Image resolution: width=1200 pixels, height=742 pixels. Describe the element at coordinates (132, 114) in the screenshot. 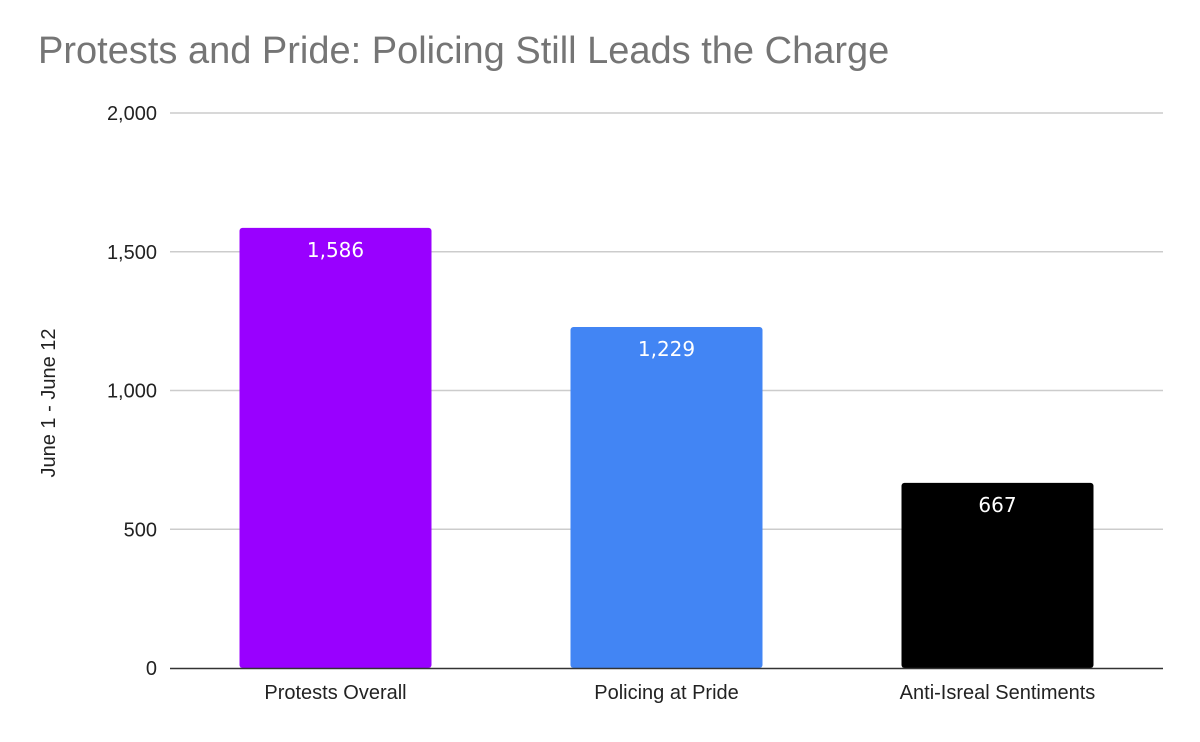

I see `y-tick-label: 2,000` at that location.